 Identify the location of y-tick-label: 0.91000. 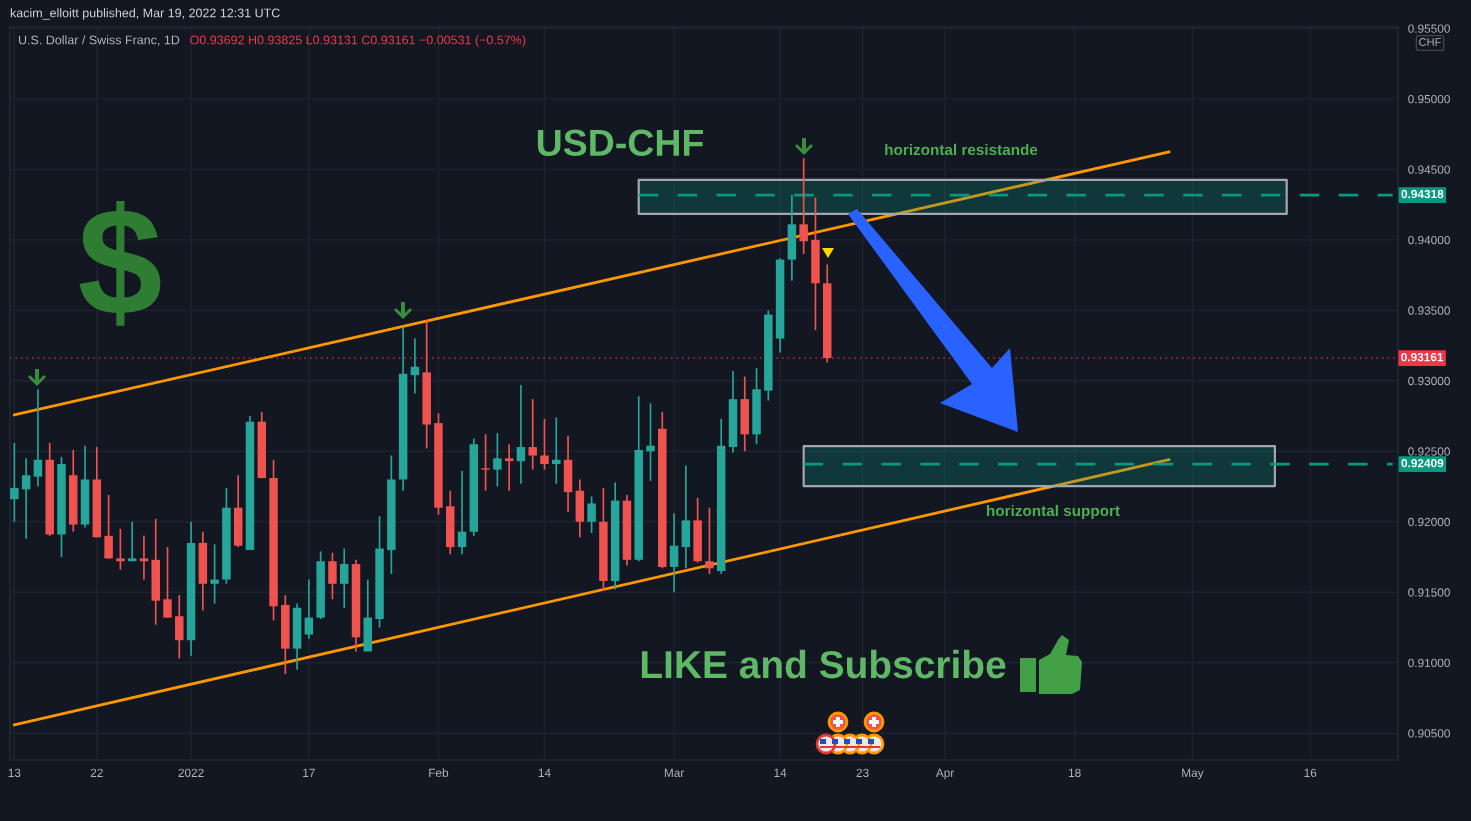
(1429, 663).